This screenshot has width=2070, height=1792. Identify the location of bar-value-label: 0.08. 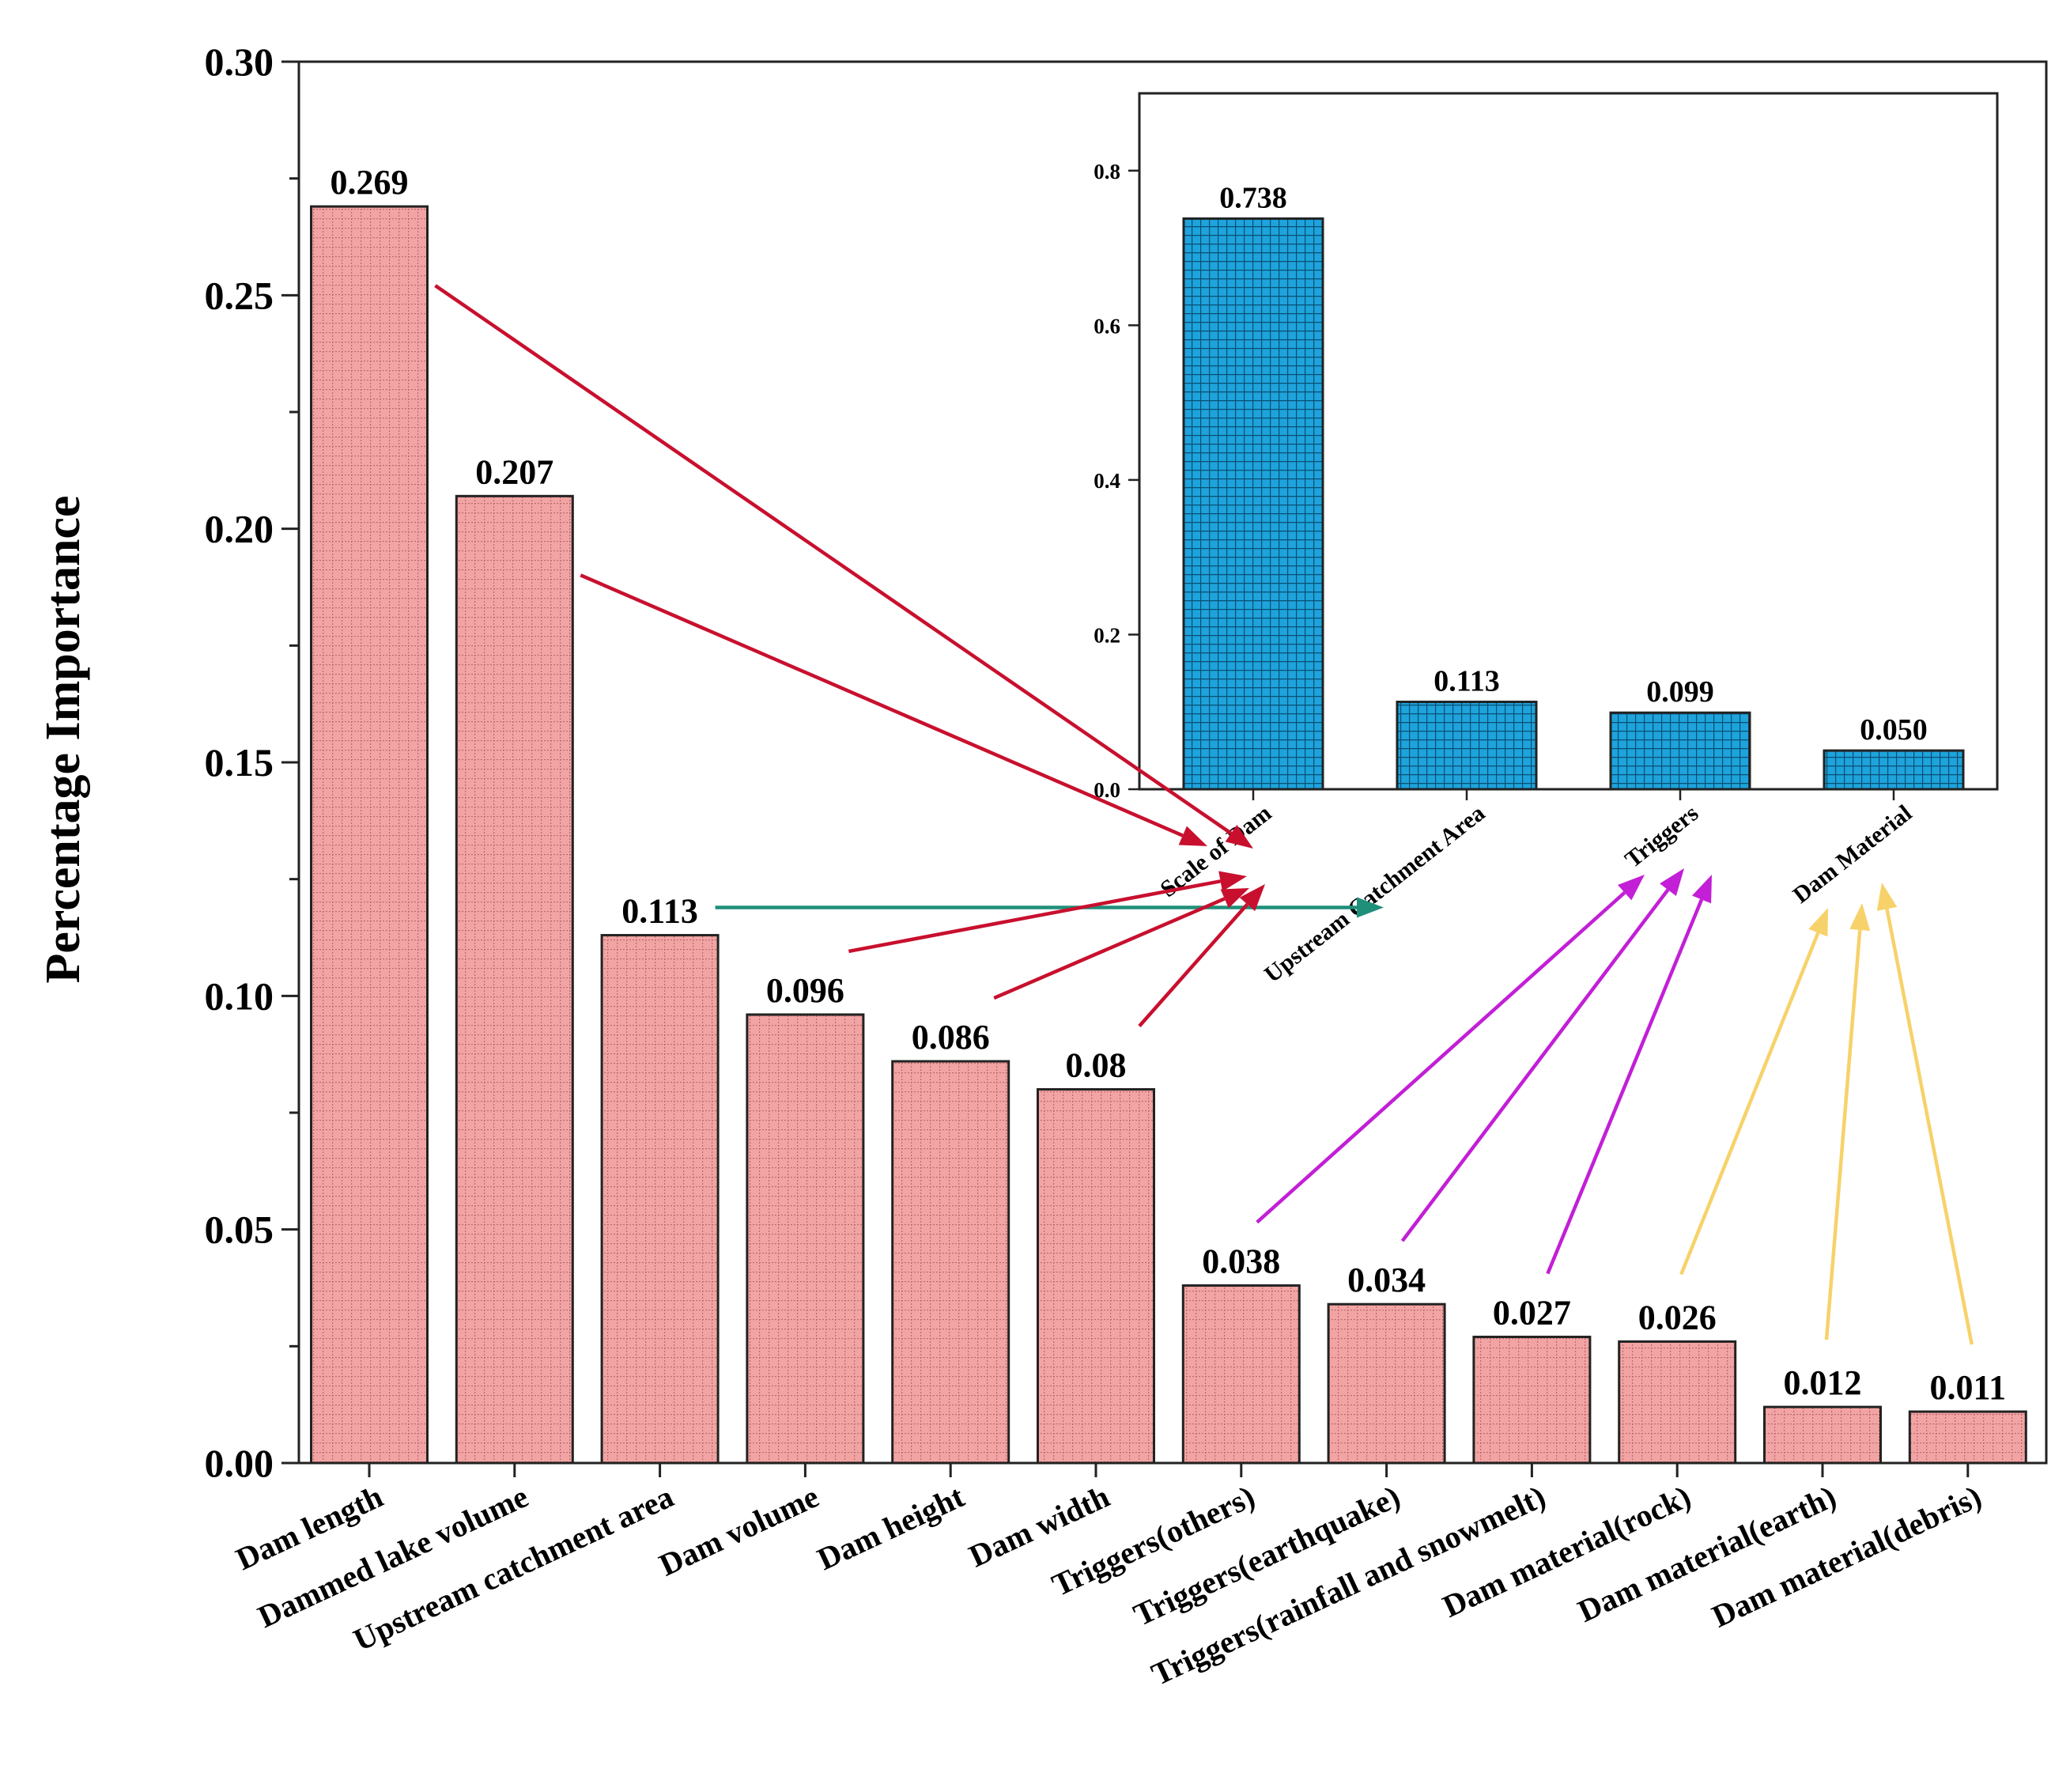
(1096, 1064).